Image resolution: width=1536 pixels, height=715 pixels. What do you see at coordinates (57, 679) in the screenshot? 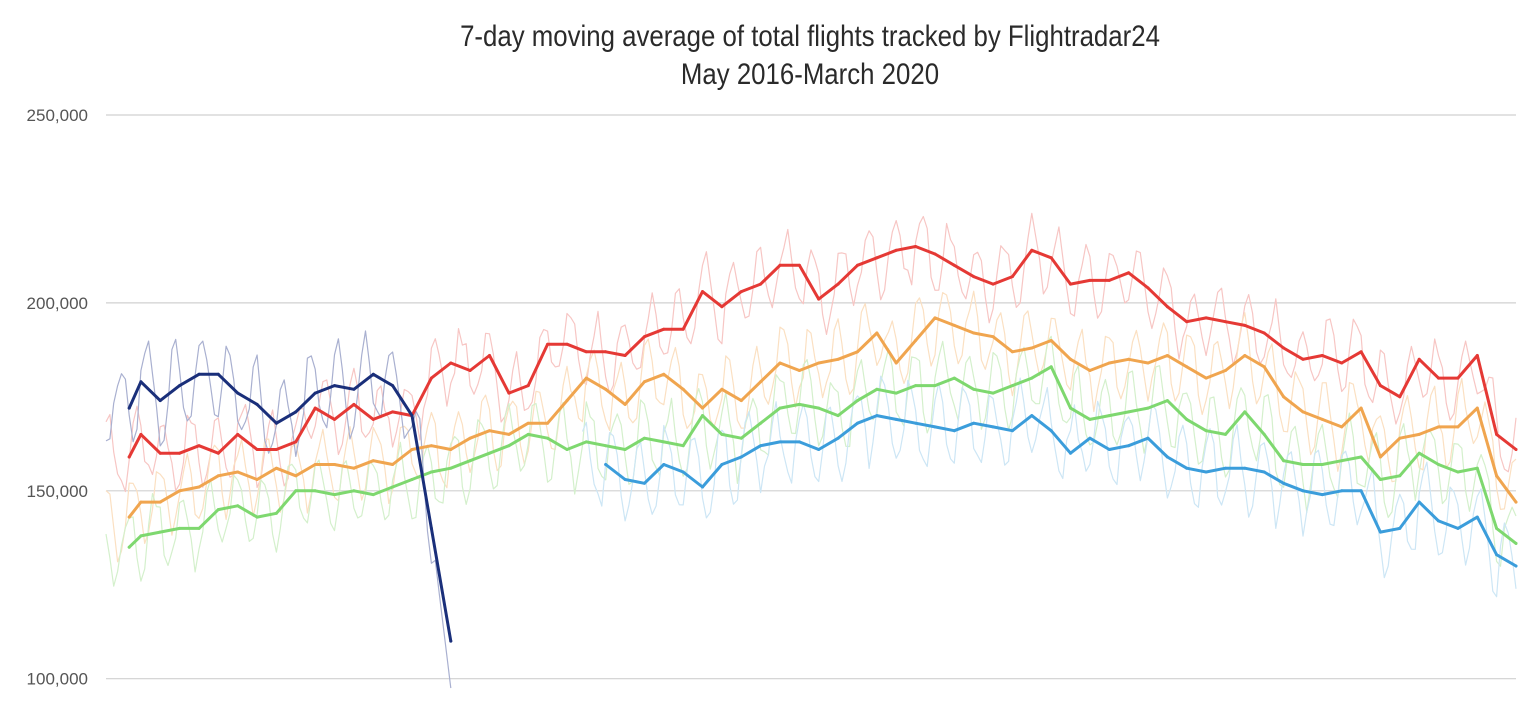
I see `y-tick-label: 100,000` at bounding box center [57, 679].